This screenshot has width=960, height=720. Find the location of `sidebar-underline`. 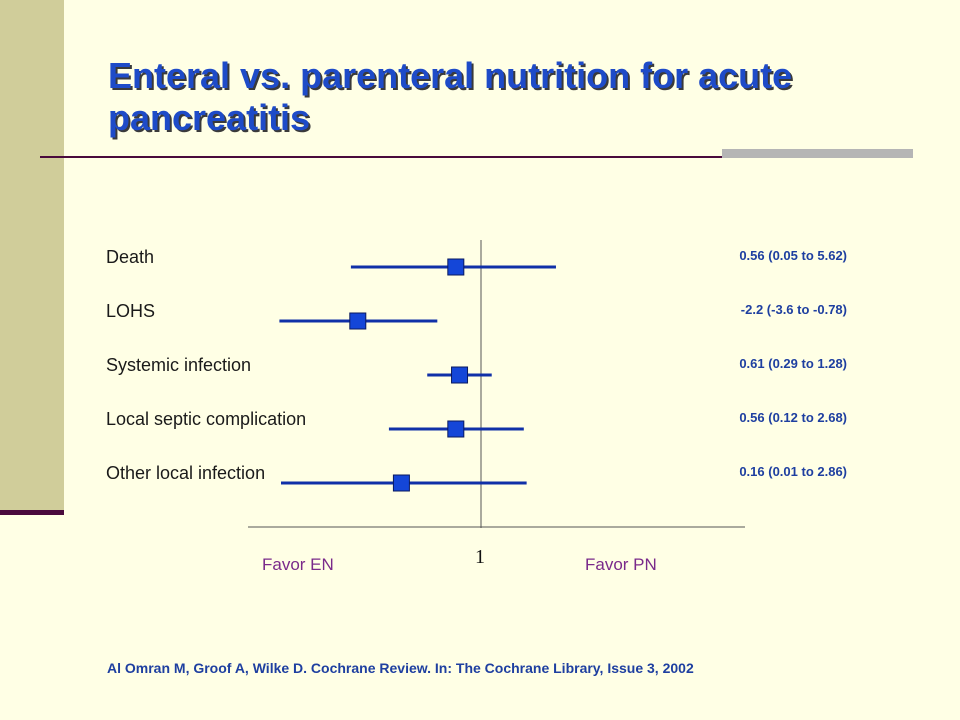

sidebar-underline is located at coordinates (32, 512).